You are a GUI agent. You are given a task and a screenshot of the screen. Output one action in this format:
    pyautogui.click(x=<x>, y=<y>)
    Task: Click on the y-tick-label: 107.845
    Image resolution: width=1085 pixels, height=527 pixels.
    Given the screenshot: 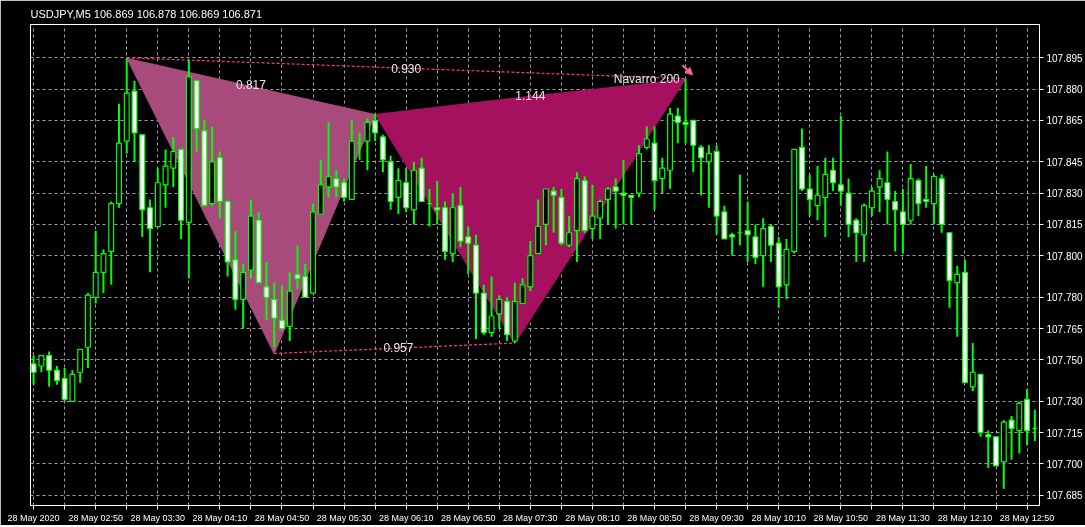 What is the action you would take?
    pyautogui.click(x=1065, y=162)
    